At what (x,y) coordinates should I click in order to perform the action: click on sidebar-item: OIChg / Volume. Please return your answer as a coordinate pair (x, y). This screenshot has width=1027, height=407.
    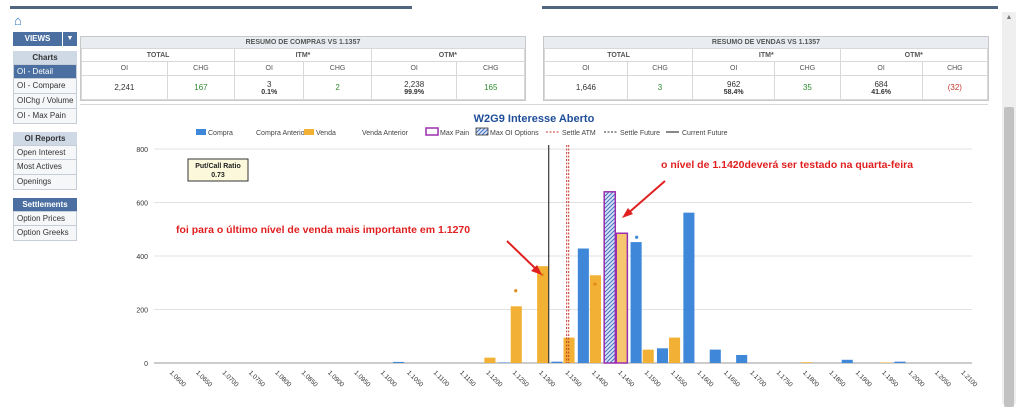
    Looking at the image, I should click on (45, 101).